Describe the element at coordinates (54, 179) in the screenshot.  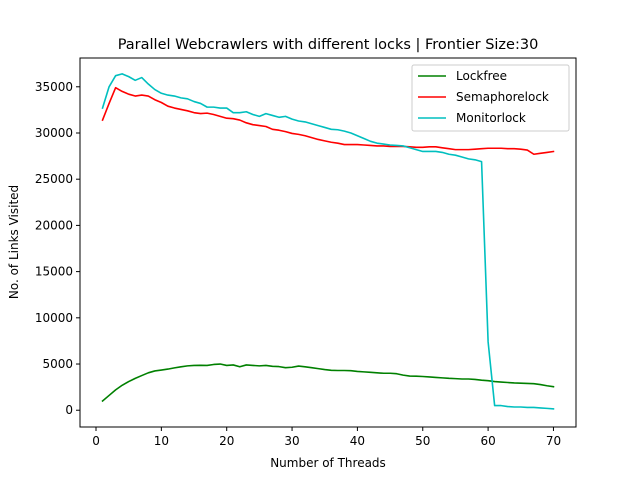
I see `y-tick-label: 25000` at that location.